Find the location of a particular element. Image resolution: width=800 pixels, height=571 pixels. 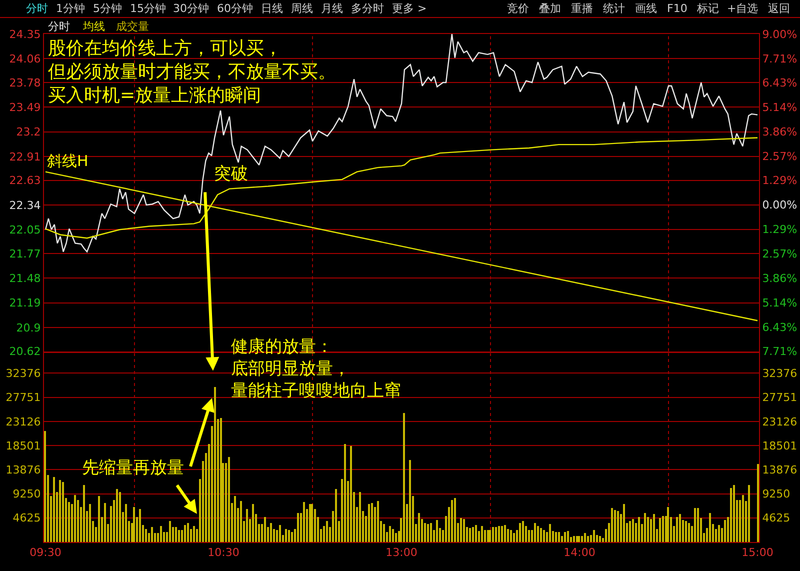

y2-tick-label: 9.00% is located at coordinates (780, 34).